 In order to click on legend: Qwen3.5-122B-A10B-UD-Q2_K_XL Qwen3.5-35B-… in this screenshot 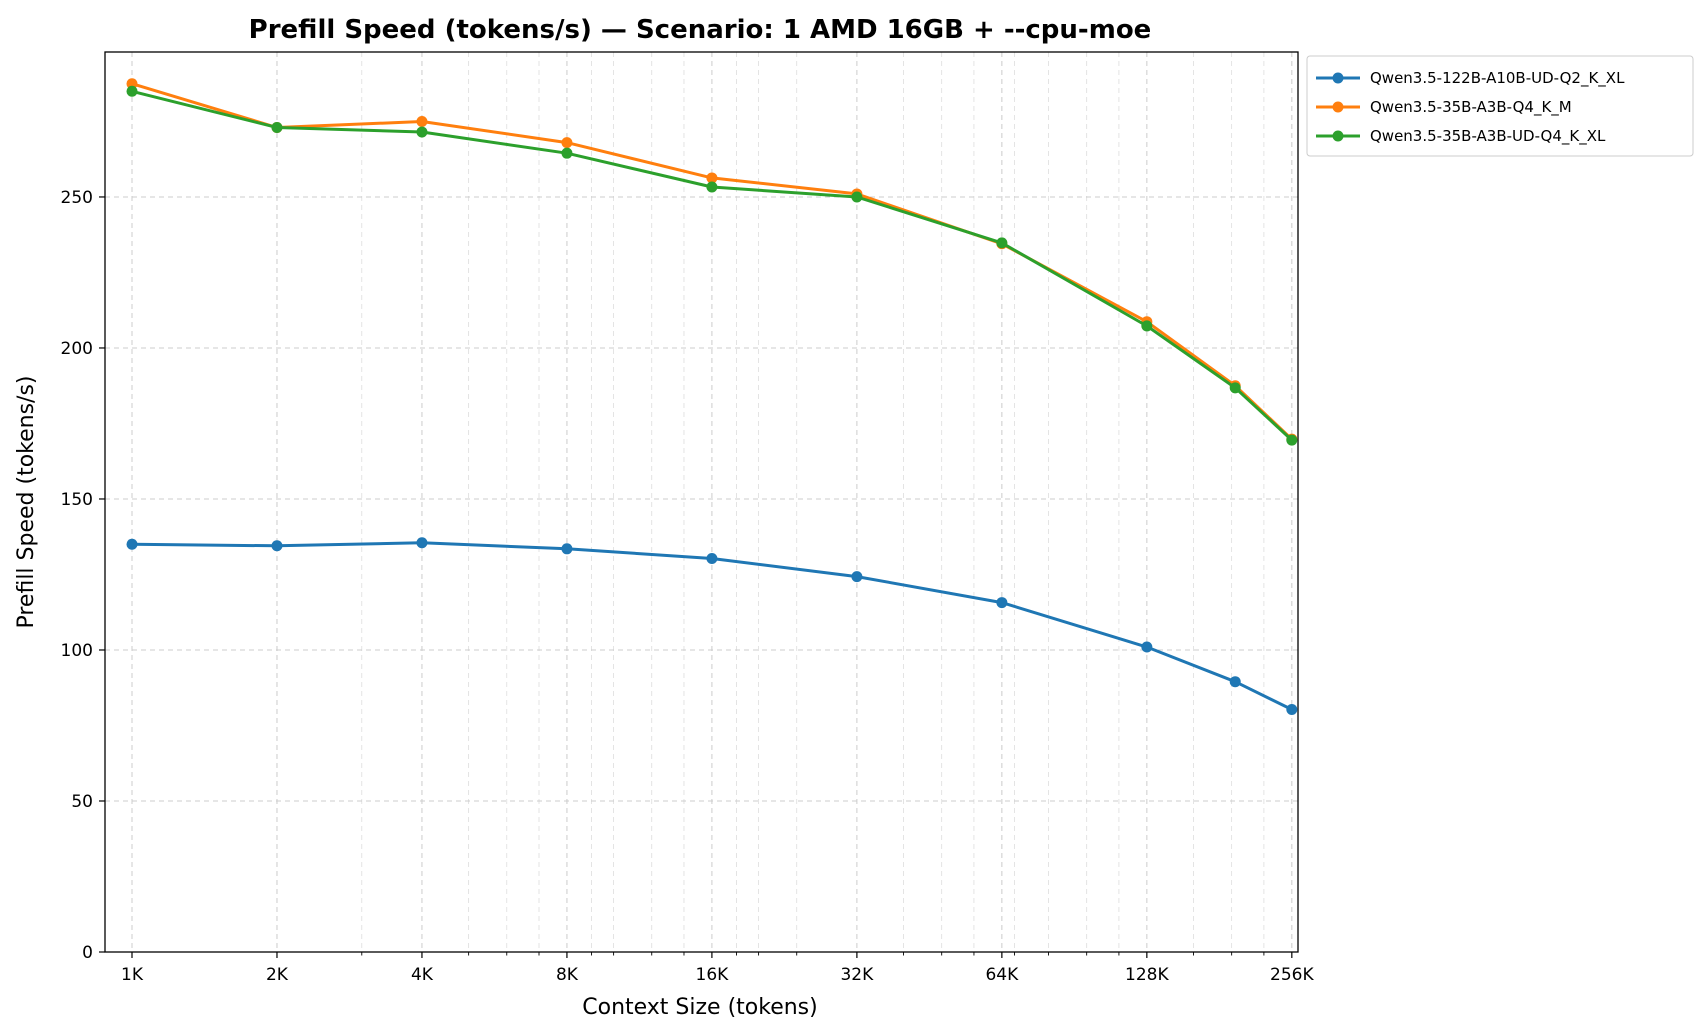, I will do `click(1500, 106)`.